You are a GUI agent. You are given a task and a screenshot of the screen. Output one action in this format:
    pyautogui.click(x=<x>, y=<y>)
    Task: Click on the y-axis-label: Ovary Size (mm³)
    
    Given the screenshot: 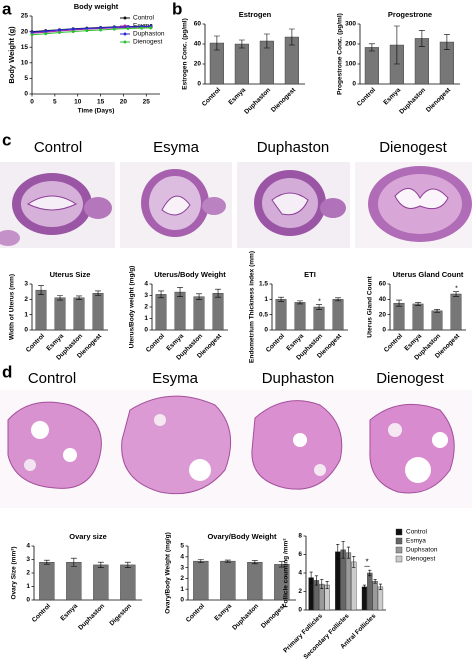 What is the action you would take?
    pyautogui.click(x=14, y=572)
    